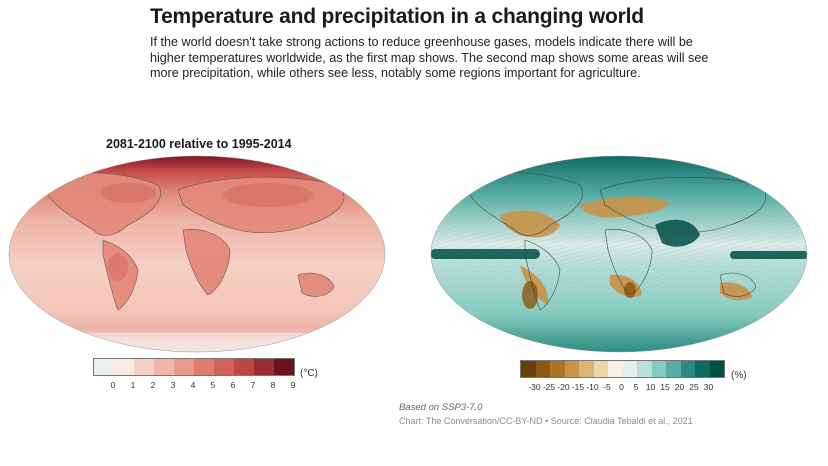  What do you see at coordinates (113, 385) in the screenshot?
I see `temperature-tick-label: 0` at bounding box center [113, 385].